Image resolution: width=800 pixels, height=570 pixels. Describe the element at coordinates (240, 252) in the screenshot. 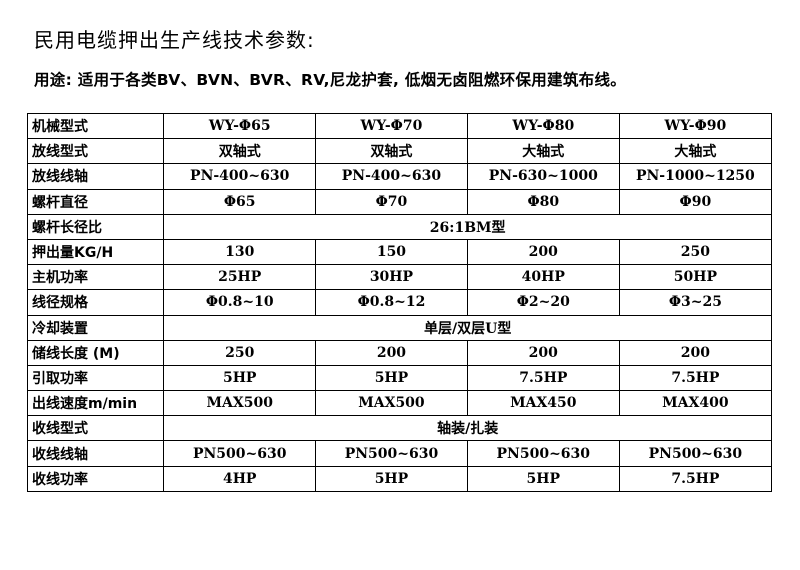

I see `table-cell: 130` at that location.